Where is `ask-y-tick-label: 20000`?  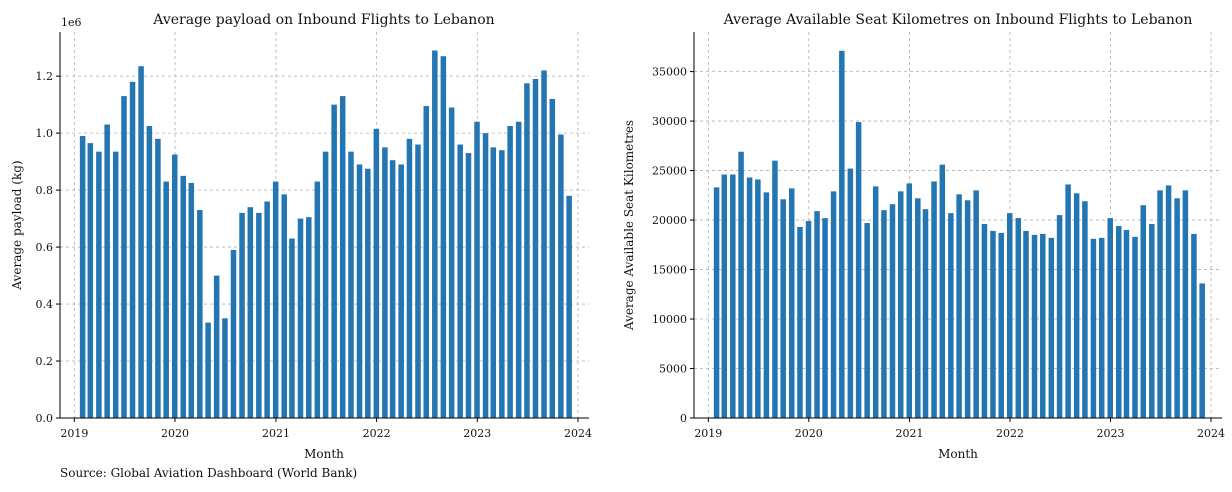 ask-y-tick-label: 20000 is located at coordinates (669, 220).